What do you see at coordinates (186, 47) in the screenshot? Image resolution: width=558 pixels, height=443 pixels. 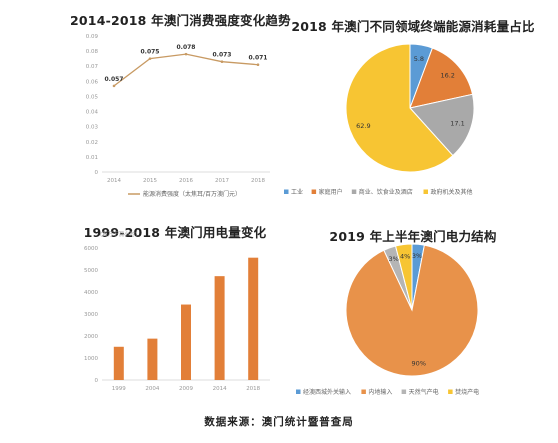 I see `data-label: 0.078` at bounding box center [186, 47].